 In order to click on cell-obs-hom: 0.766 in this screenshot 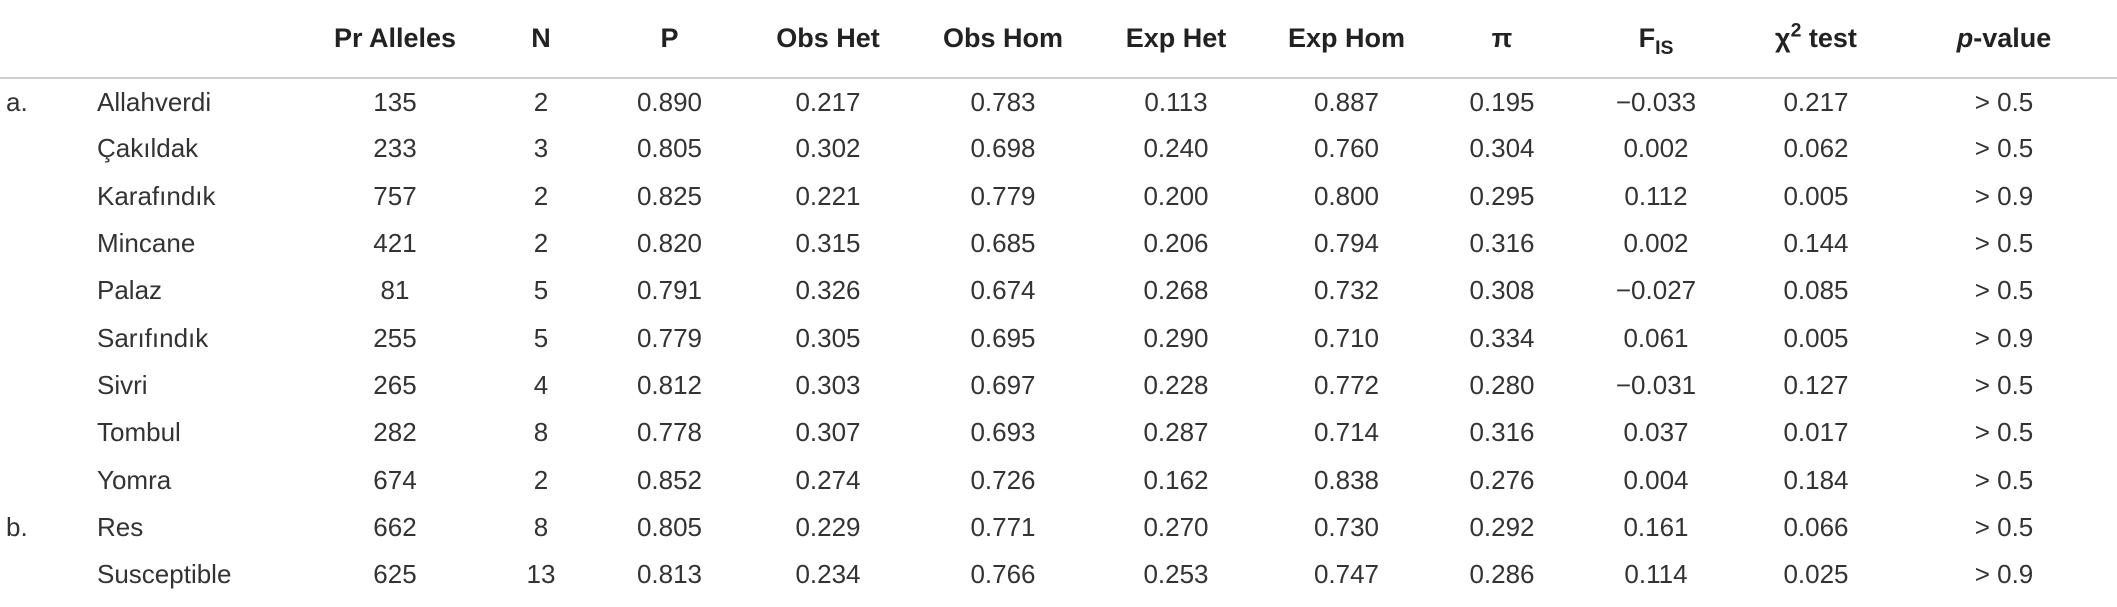, I will do `click(1003, 574)`.